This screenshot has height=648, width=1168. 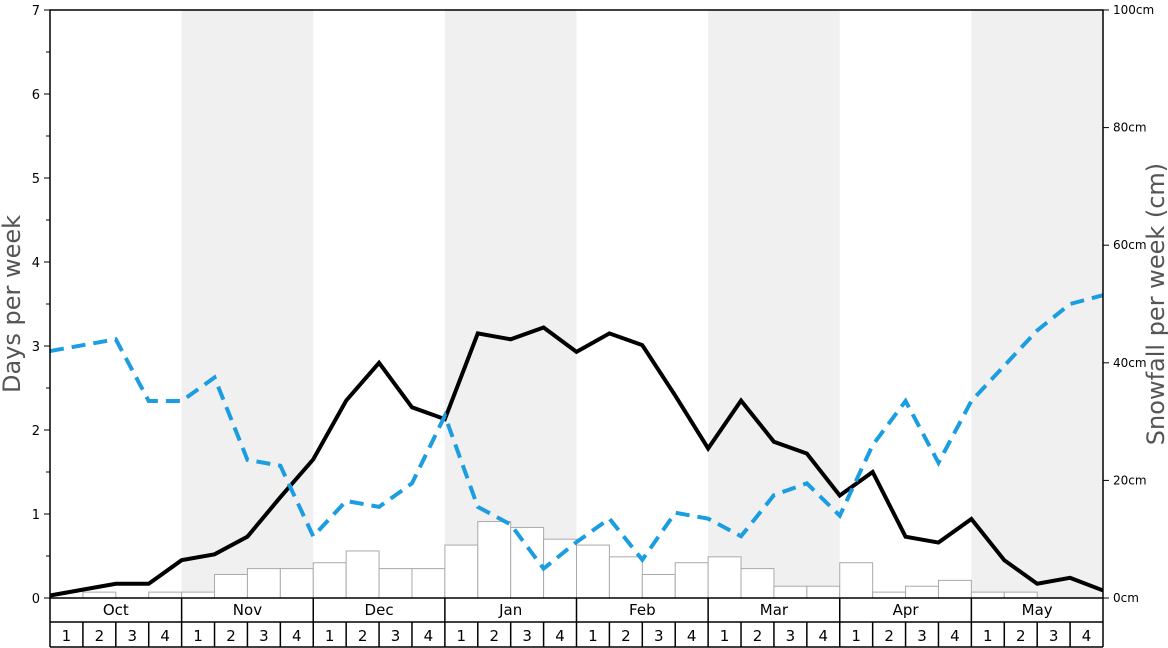 I want to click on right-tick-label: 0cm, so click(x=1126, y=598).